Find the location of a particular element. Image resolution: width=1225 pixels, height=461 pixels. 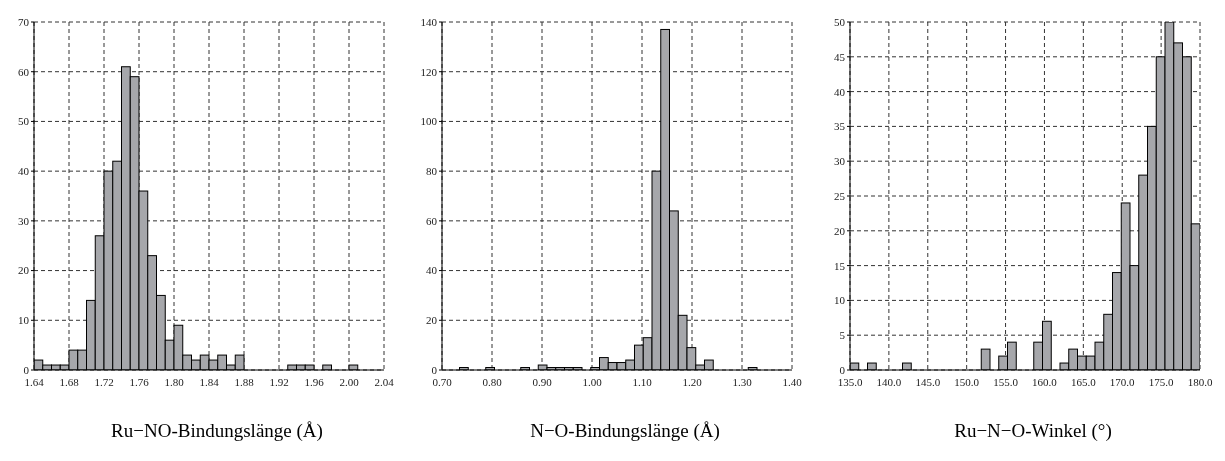

x-tick-label: 1.68 is located at coordinates (69, 381).